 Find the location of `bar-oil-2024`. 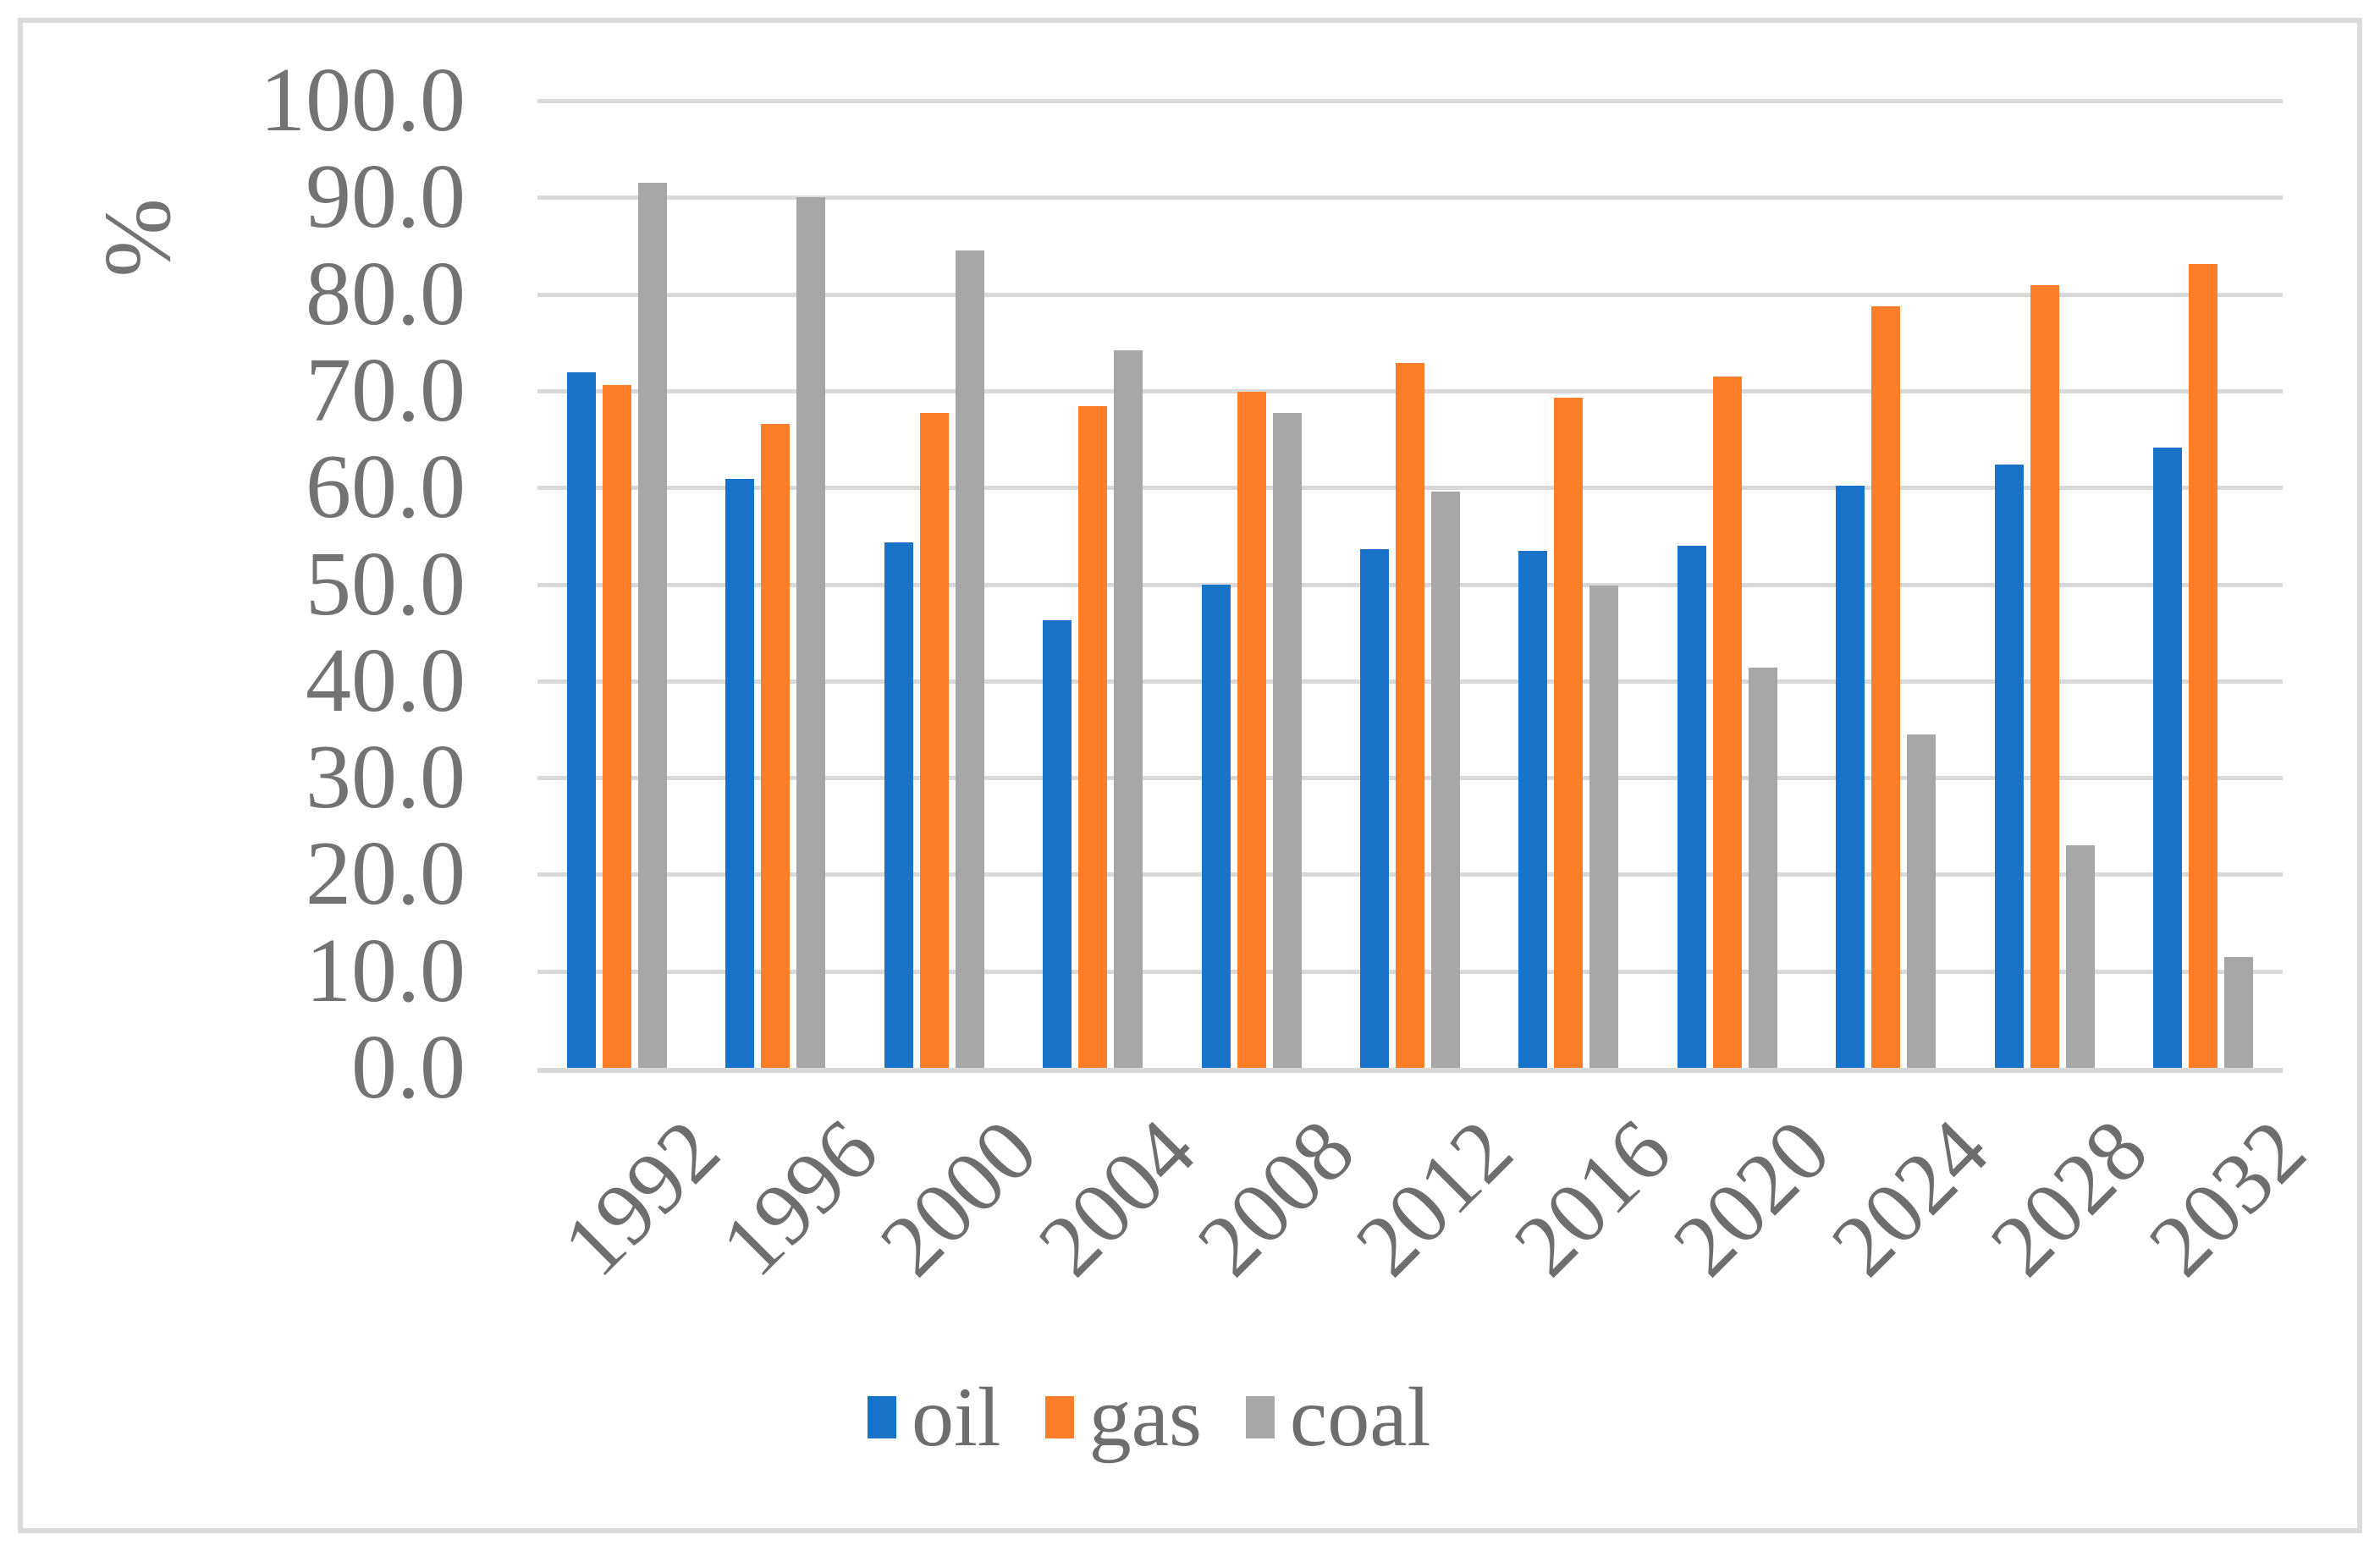

bar-oil-2024 is located at coordinates (1850, 776).